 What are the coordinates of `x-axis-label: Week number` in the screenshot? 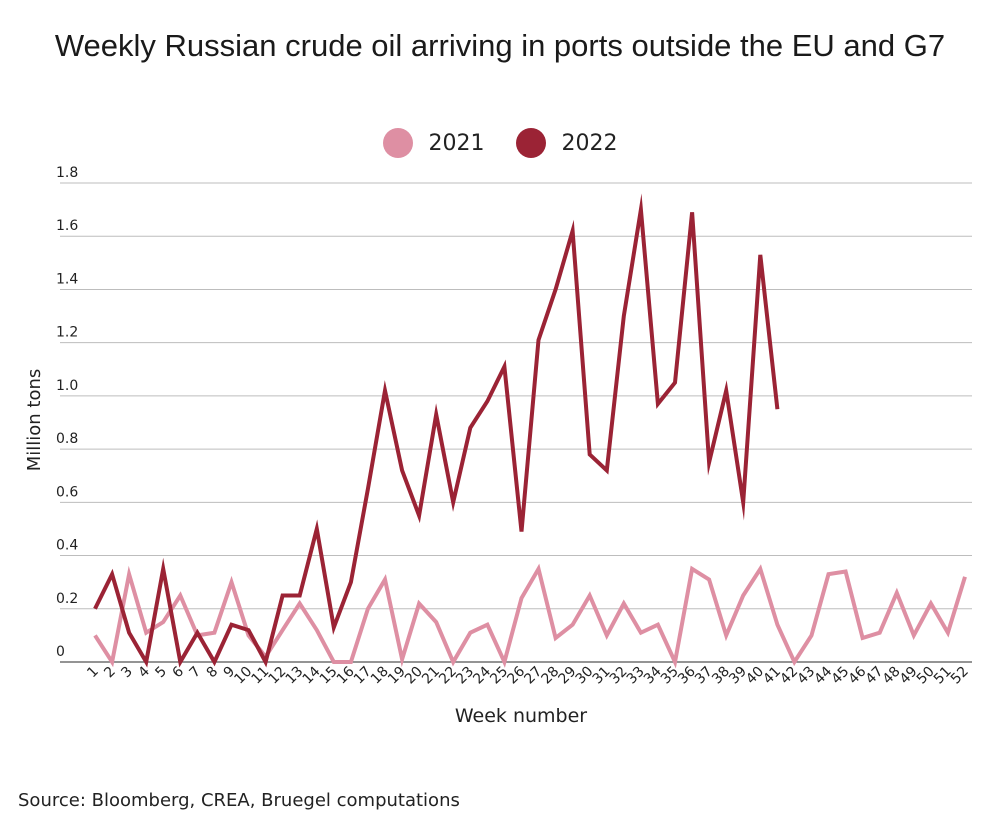 It's located at (521, 716).